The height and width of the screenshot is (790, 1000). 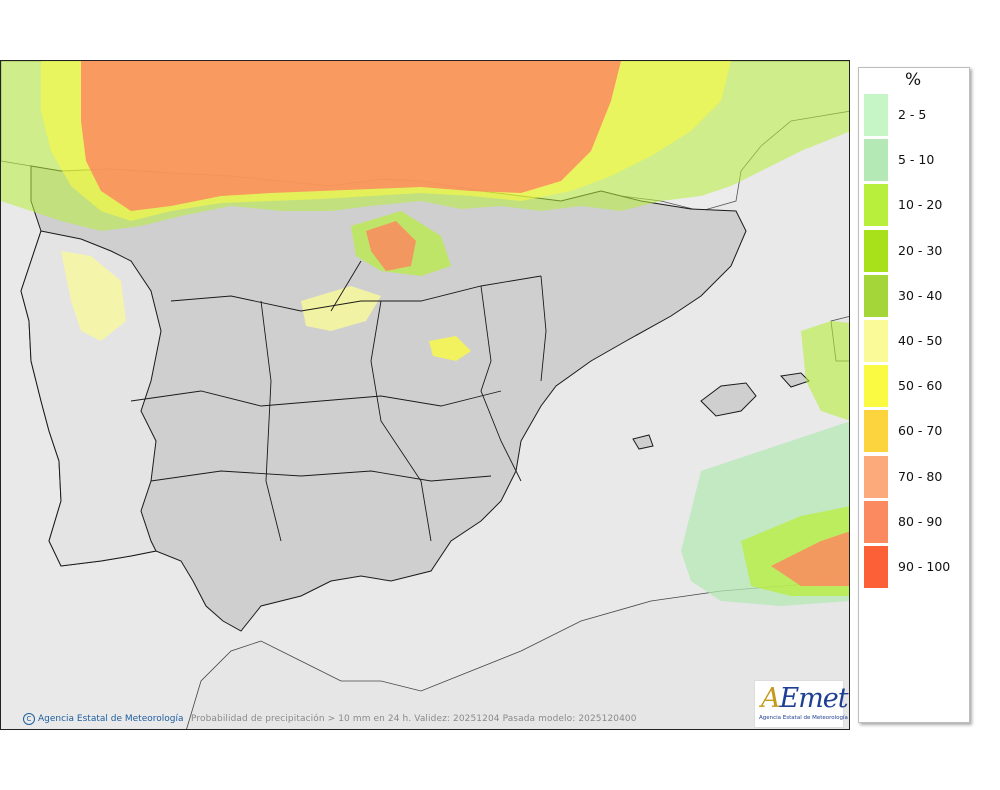 I want to click on legend-item: 80 - 90, so click(x=916, y=521).